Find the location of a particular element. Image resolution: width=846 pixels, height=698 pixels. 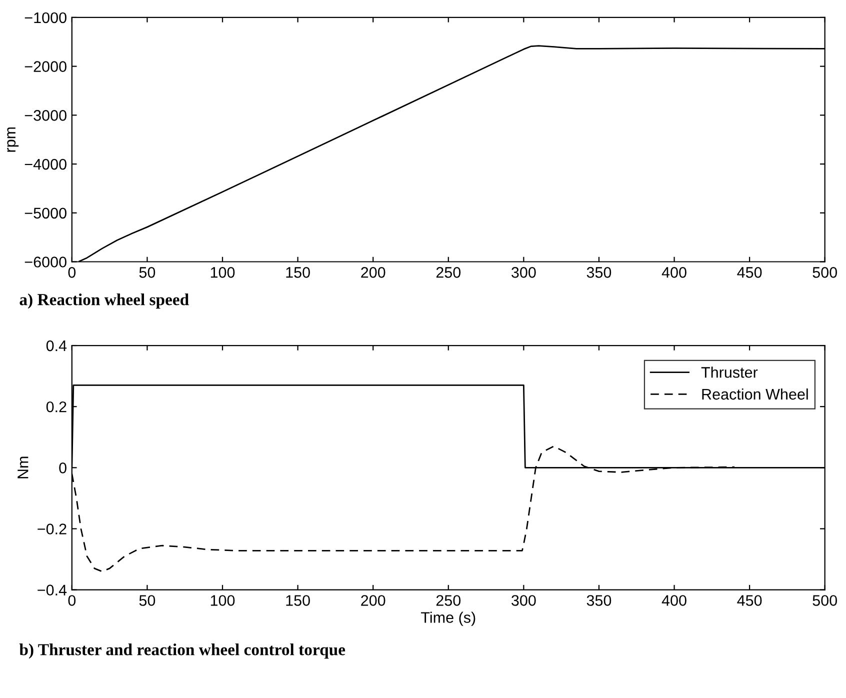

y-axis-title: Nm is located at coordinates (23, 467).